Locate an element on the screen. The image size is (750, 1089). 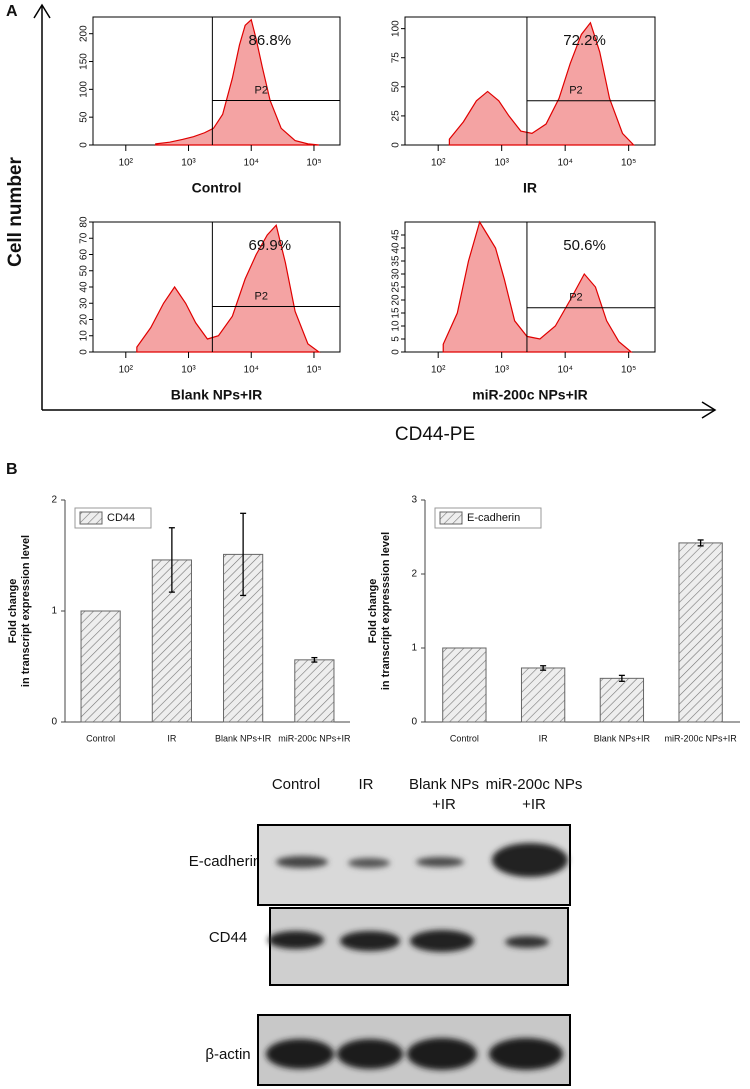
y-tick-label: 80 is located at coordinates (84, 222).